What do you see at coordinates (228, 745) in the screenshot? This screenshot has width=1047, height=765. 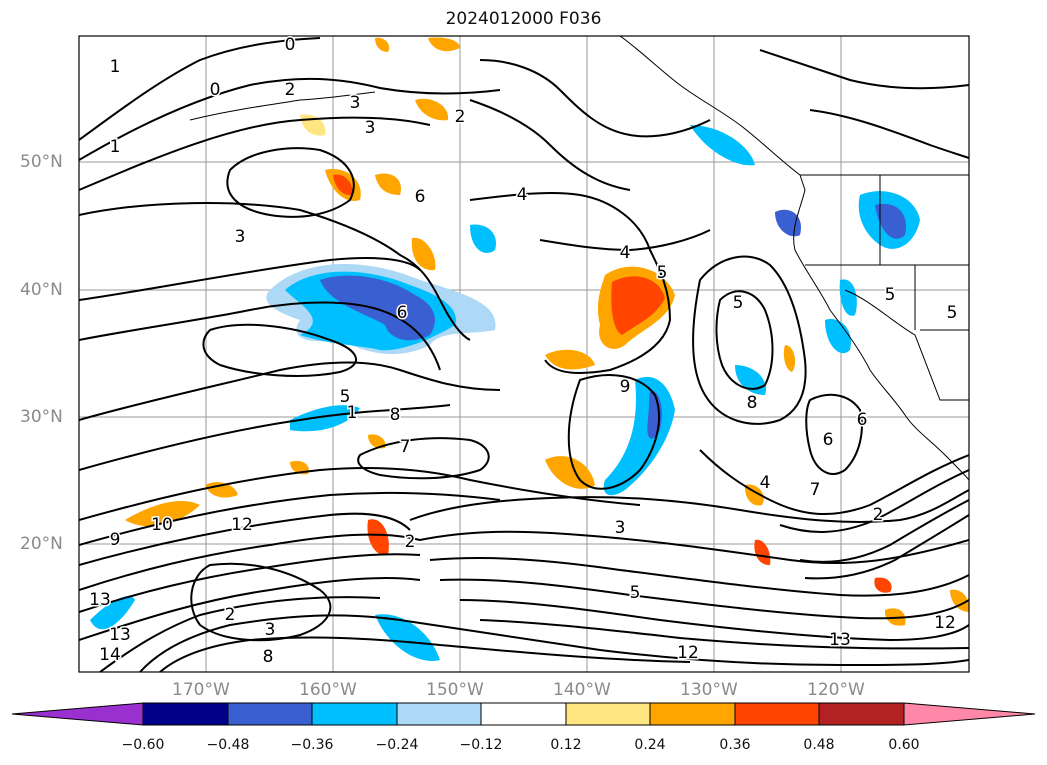 I see `colorbar-tick: −0.48` at bounding box center [228, 745].